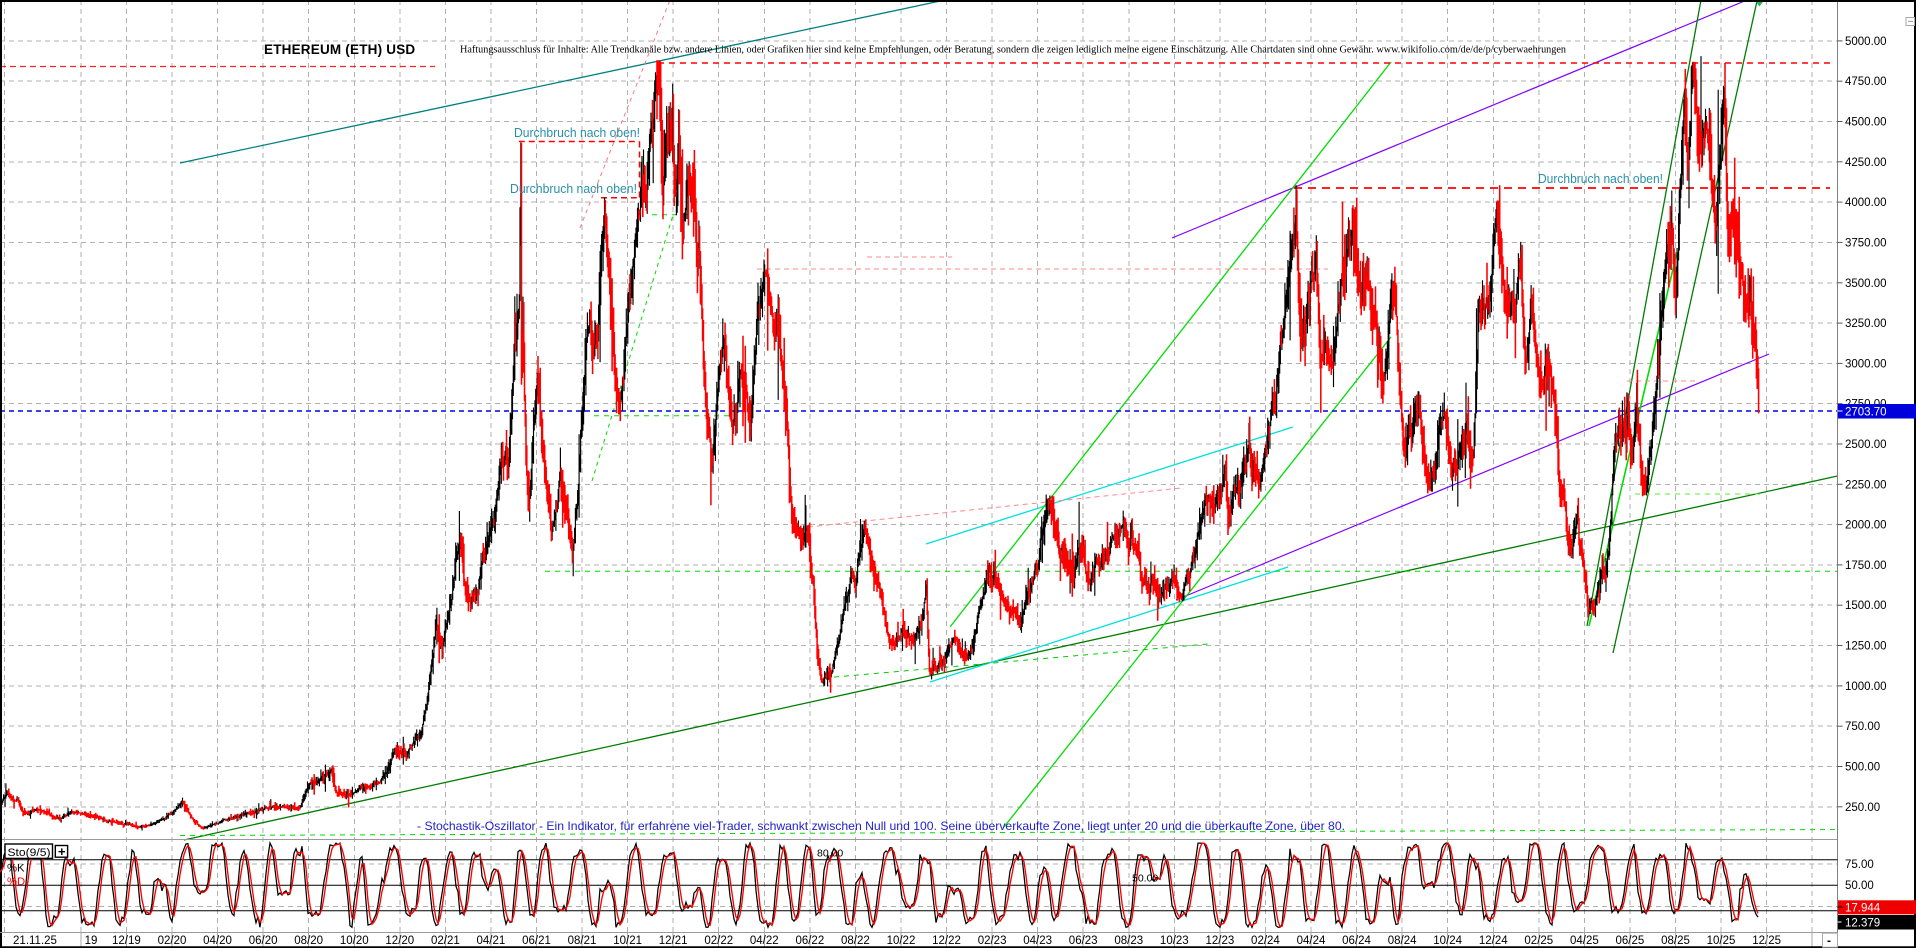  What do you see at coordinates (764, 941) in the screenshot?
I see `svg-text: 04/22` at bounding box center [764, 941].